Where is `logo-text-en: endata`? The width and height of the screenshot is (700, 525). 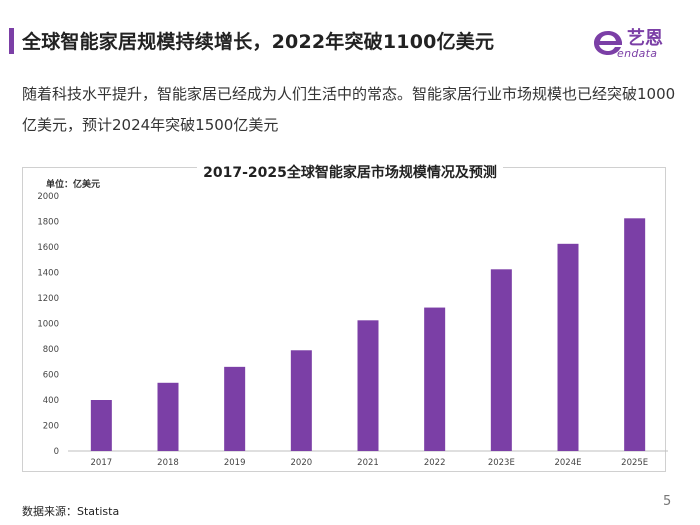 logo-text-en: endata is located at coordinates (637, 53).